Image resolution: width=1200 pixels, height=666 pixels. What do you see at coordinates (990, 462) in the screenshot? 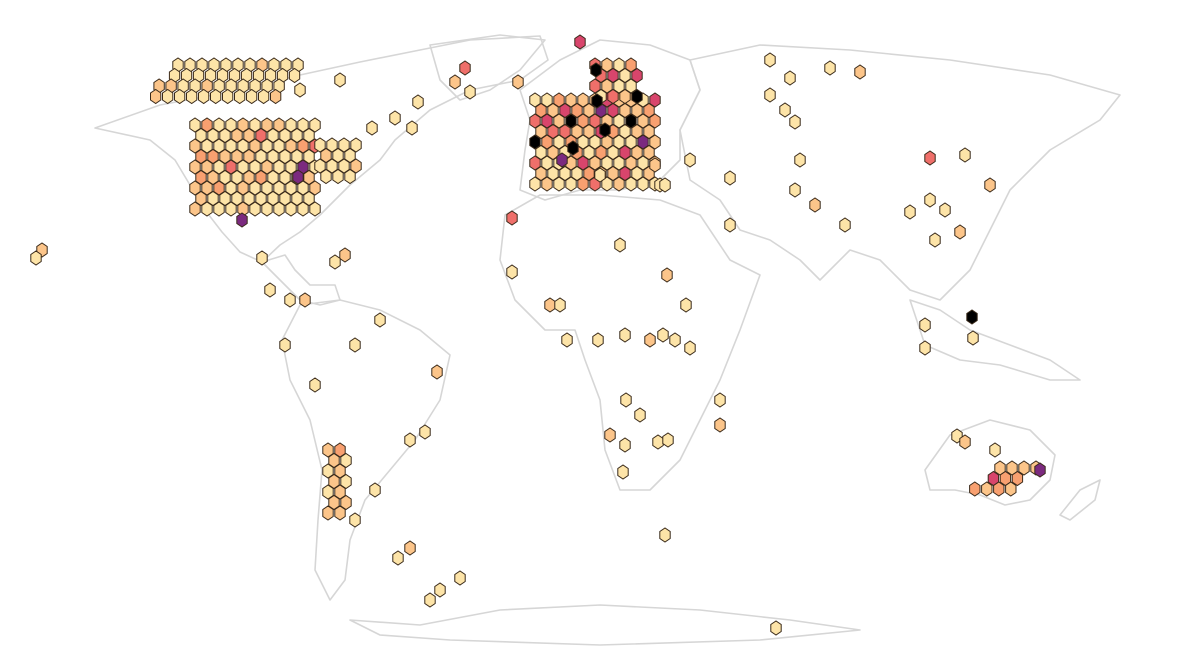
I see `australia` at bounding box center [990, 462].